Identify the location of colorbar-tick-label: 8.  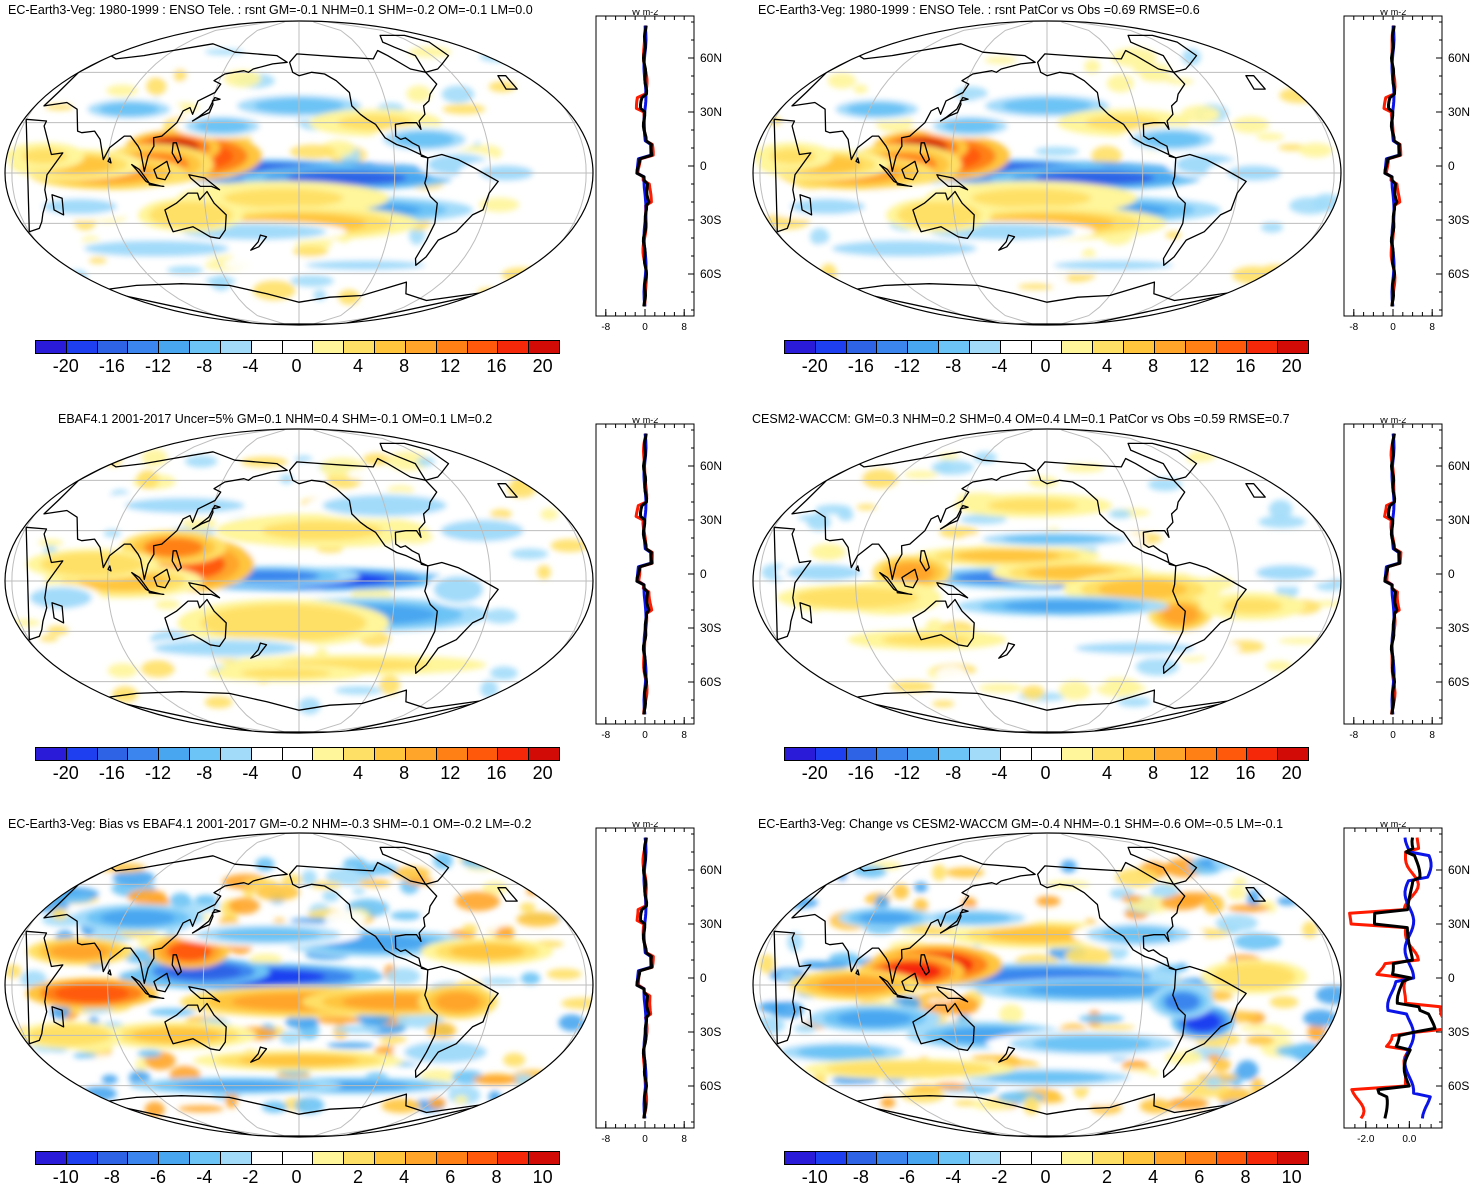
(496, 1177).